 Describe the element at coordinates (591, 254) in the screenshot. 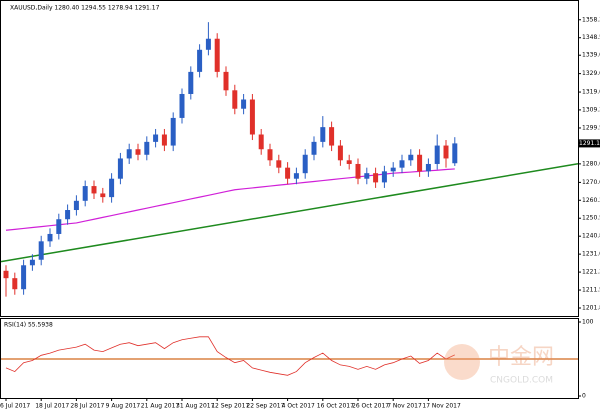

I see `y-tick-label: 1231.05` at that location.